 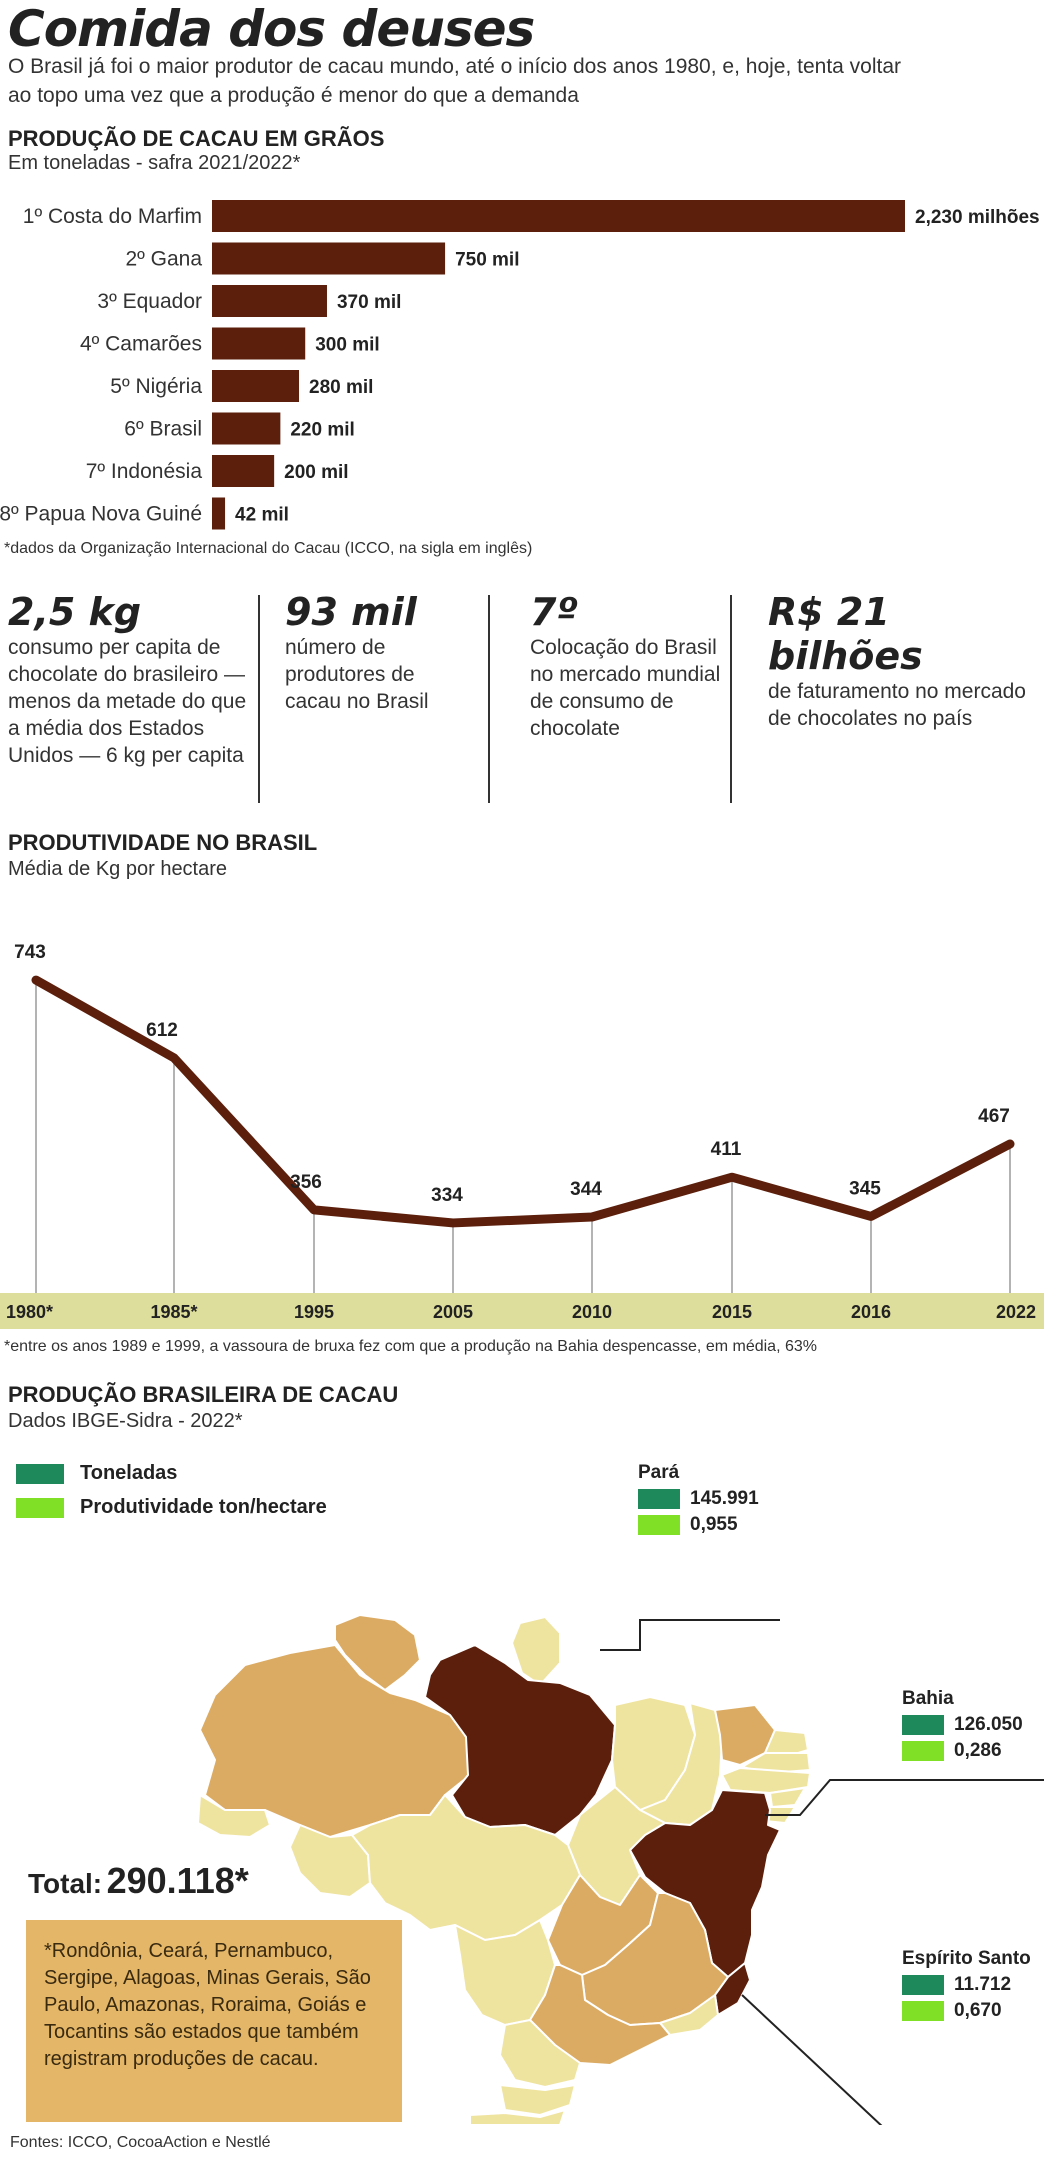 I want to click on callout-bahia-prod: 0,286, so click(x=978, y=1750).